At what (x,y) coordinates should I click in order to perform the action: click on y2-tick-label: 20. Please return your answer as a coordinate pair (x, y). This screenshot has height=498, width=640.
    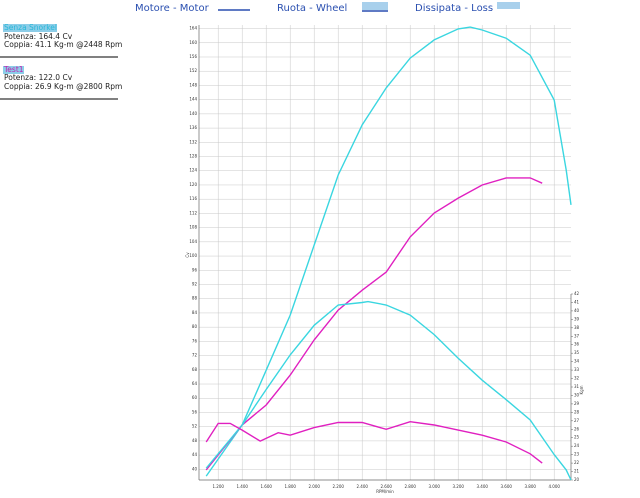
    Looking at the image, I should click on (577, 479).